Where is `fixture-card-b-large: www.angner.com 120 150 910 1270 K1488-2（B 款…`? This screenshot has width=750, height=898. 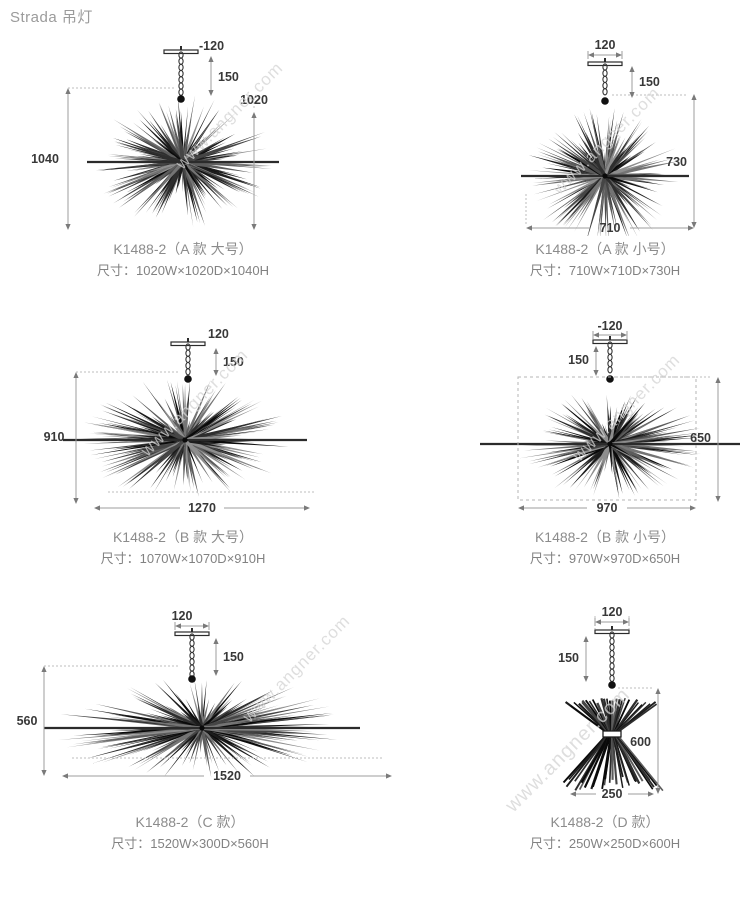
fixture-card-b-large: www.angner.com 120 150 910 1270 K1488-2（B 款… is located at coordinates (183, 444).